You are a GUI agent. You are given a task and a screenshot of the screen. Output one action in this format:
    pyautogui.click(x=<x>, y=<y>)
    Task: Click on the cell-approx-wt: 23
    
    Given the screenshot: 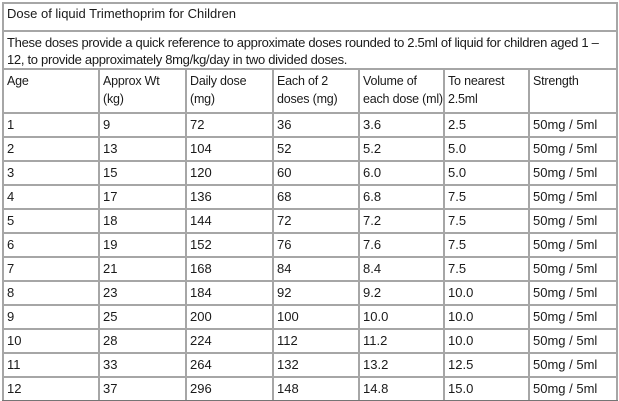 What is the action you would take?
    pyautogui.click(x=142, y=293)
    